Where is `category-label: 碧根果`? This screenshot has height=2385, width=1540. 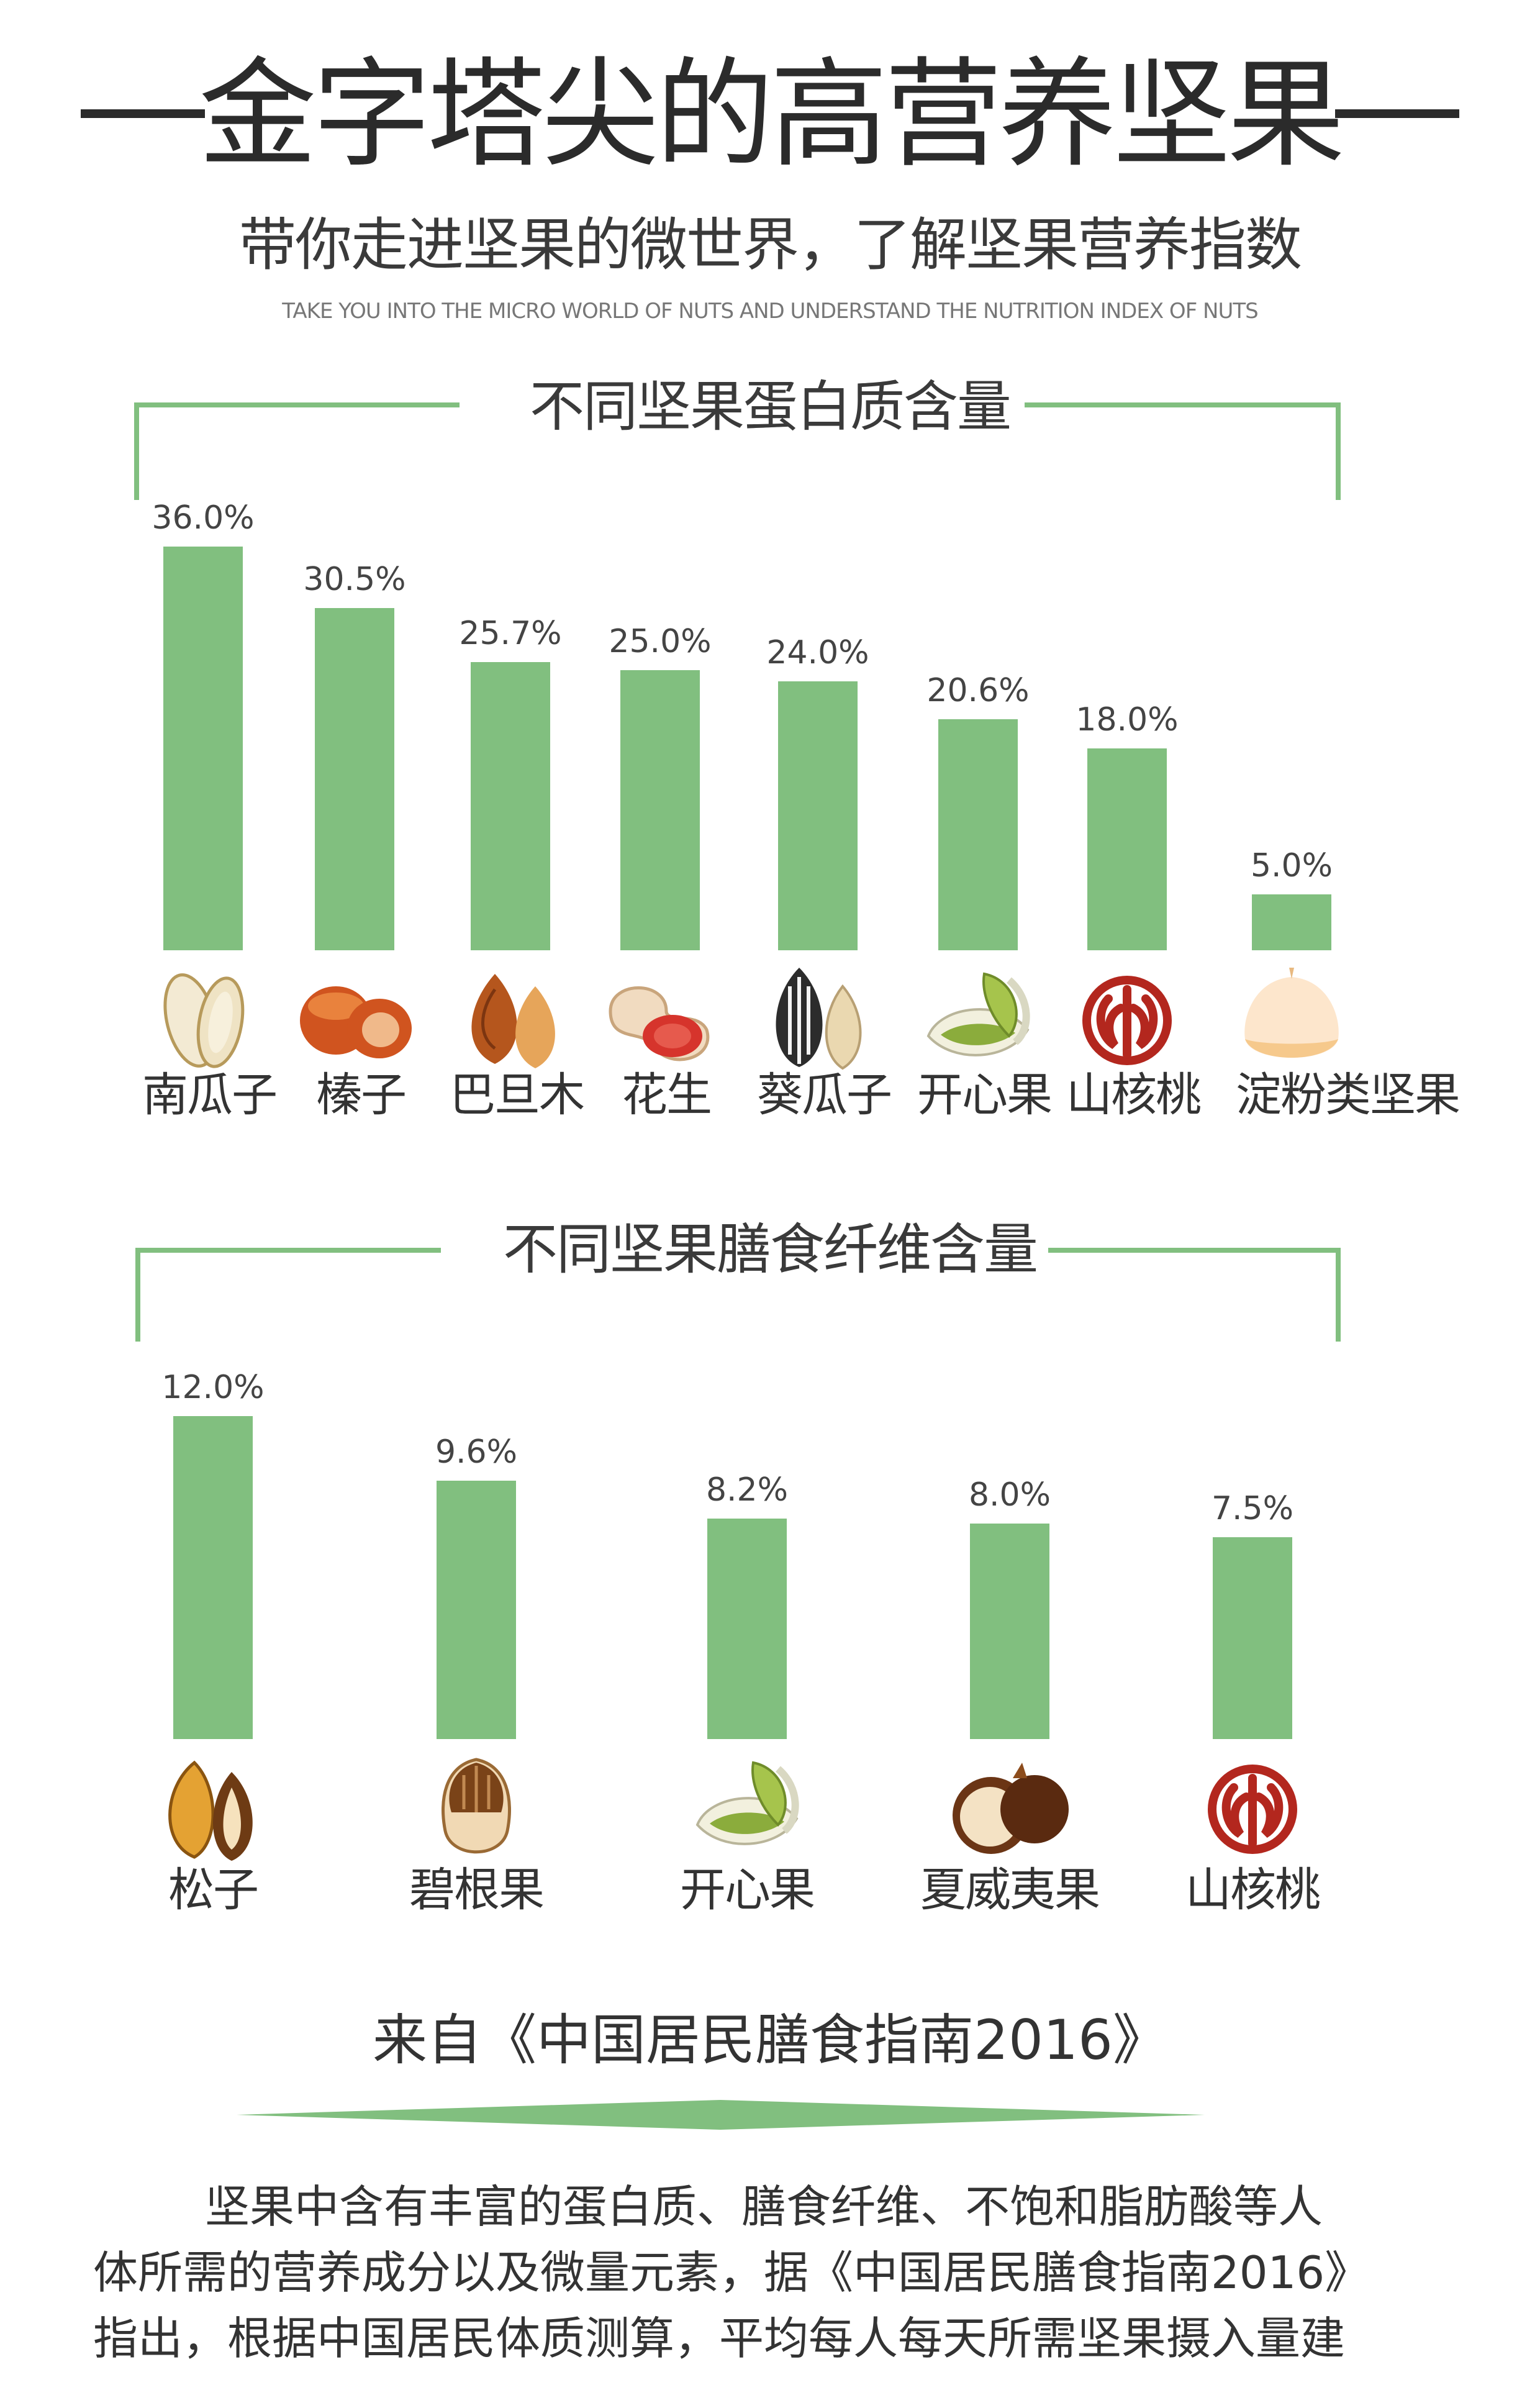
category-label: 碧根果 is located at coordinates (477, 1890).